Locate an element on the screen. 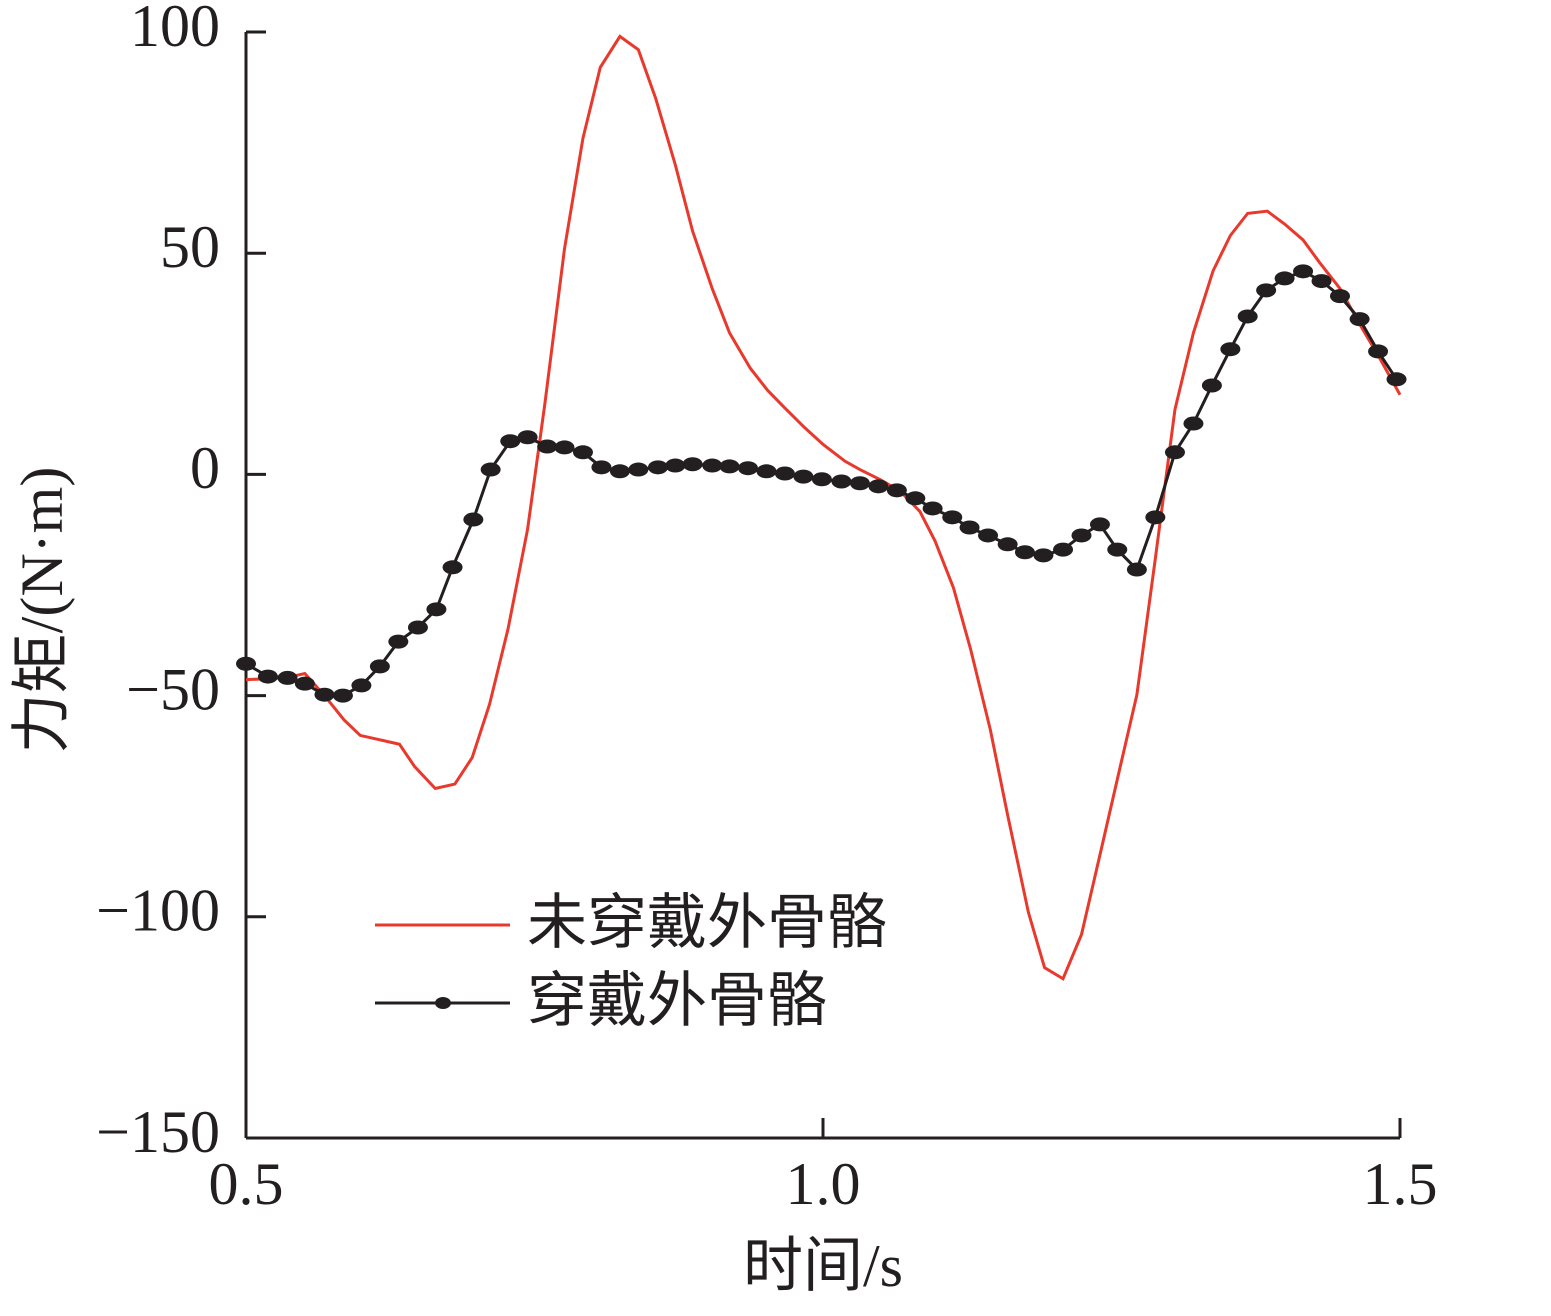  x-tick-label: 1.0 is located at coordinates (823, 1184).